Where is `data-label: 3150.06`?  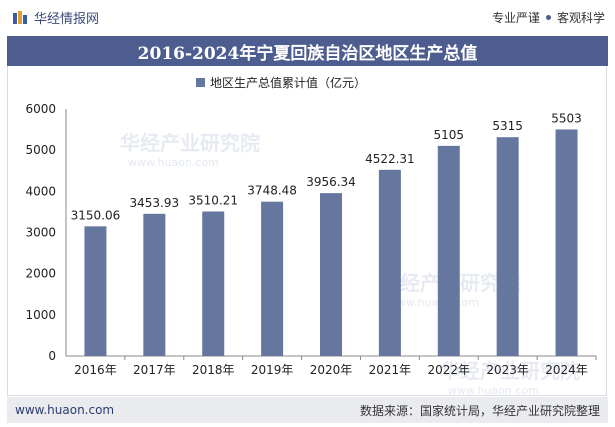
data-label: 3150.06 is located at coordinates (96, 215).